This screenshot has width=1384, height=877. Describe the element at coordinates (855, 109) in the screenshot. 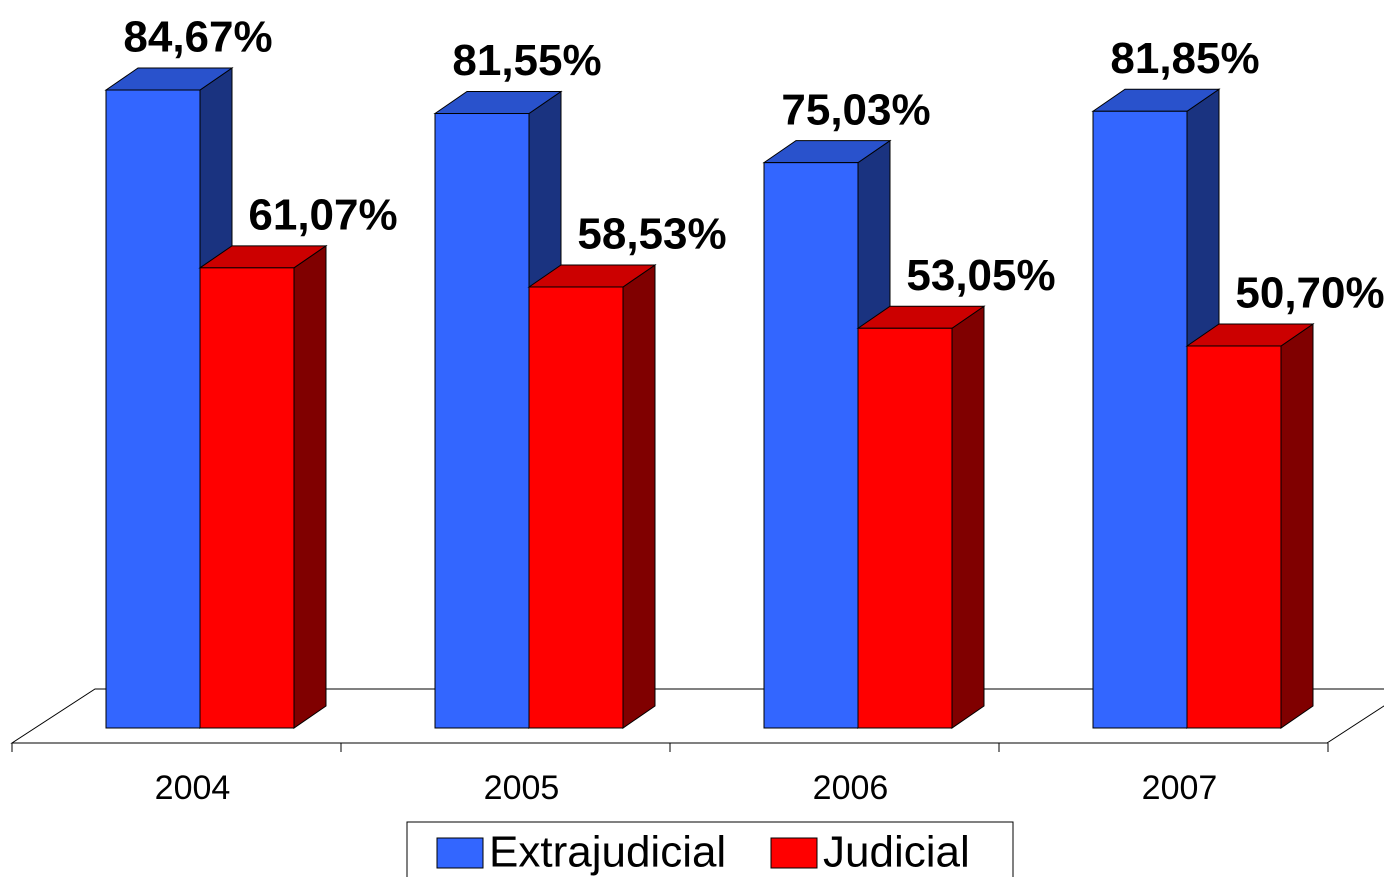

I see `data-label: 75,03%` at that location.